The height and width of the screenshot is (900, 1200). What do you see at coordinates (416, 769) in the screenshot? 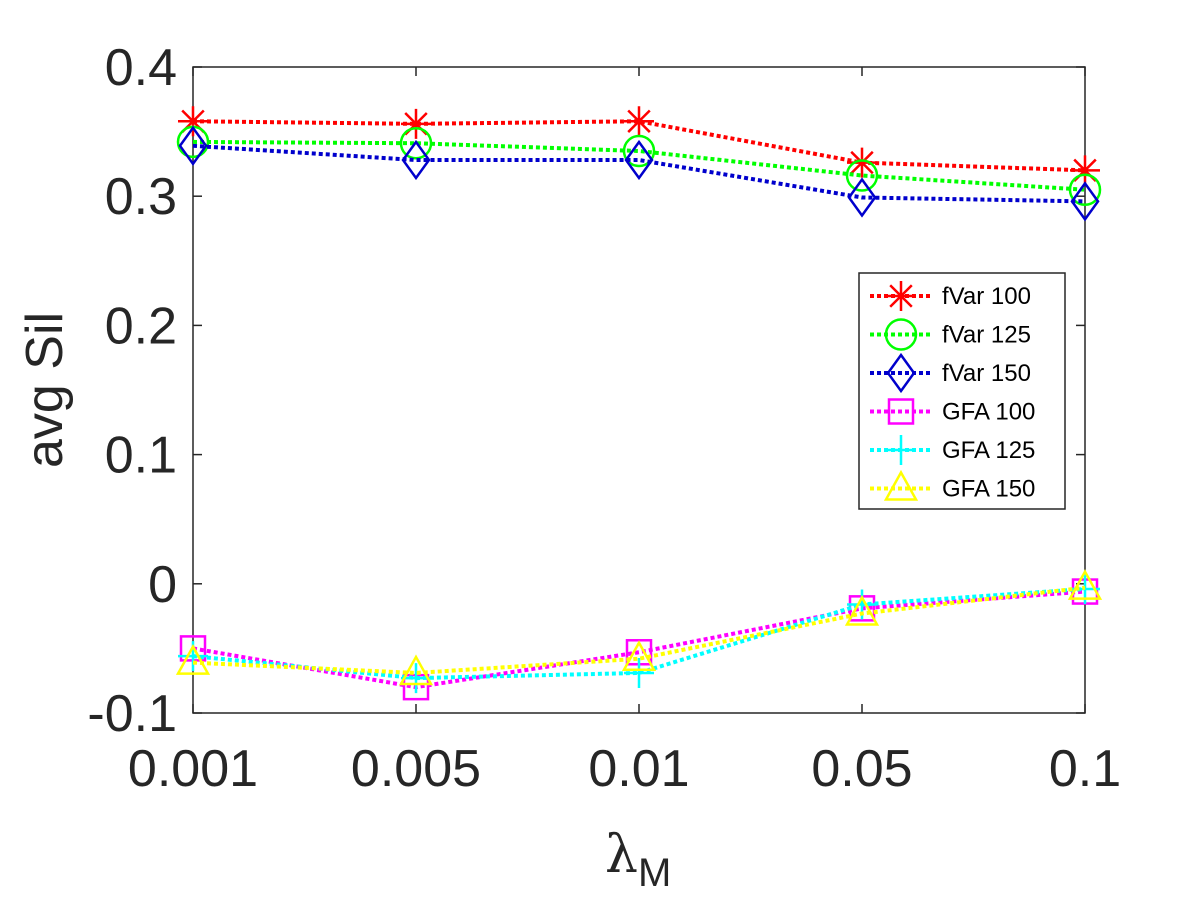
I see `x-tick-label: 0.005` at bounding box center [416, 769].